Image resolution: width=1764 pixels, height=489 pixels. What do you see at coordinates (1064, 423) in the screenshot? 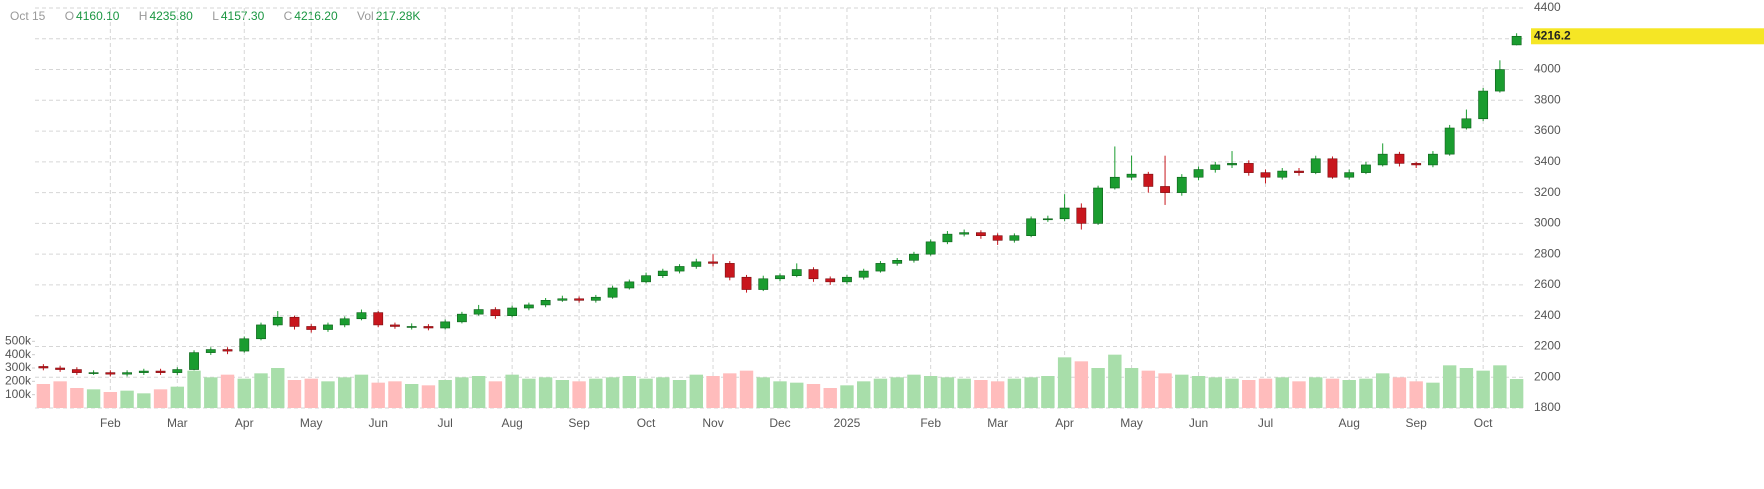
I see `x-tick-label: Apr` at bounding box center [1064, 423].